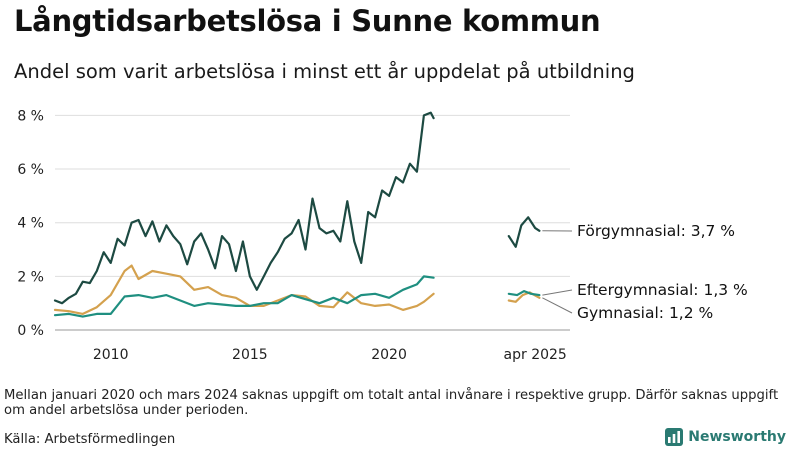 This screenshot has height=450, width=800. Describe the element at coordinates (307, 21) in the screenshot. I see `chart-title: Långtidsarbetslösa i Sunne kommun` at that location.